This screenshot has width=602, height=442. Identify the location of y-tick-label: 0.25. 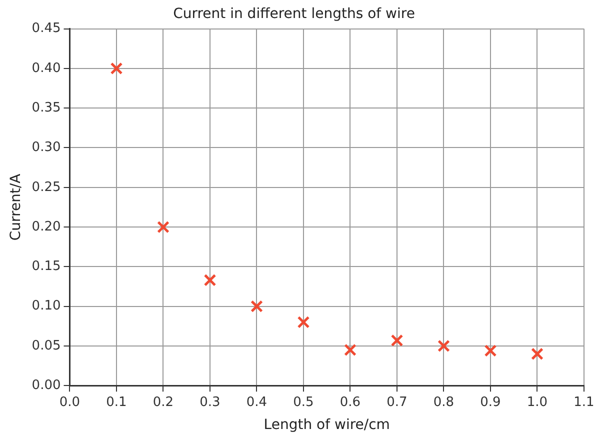
(46, 187).